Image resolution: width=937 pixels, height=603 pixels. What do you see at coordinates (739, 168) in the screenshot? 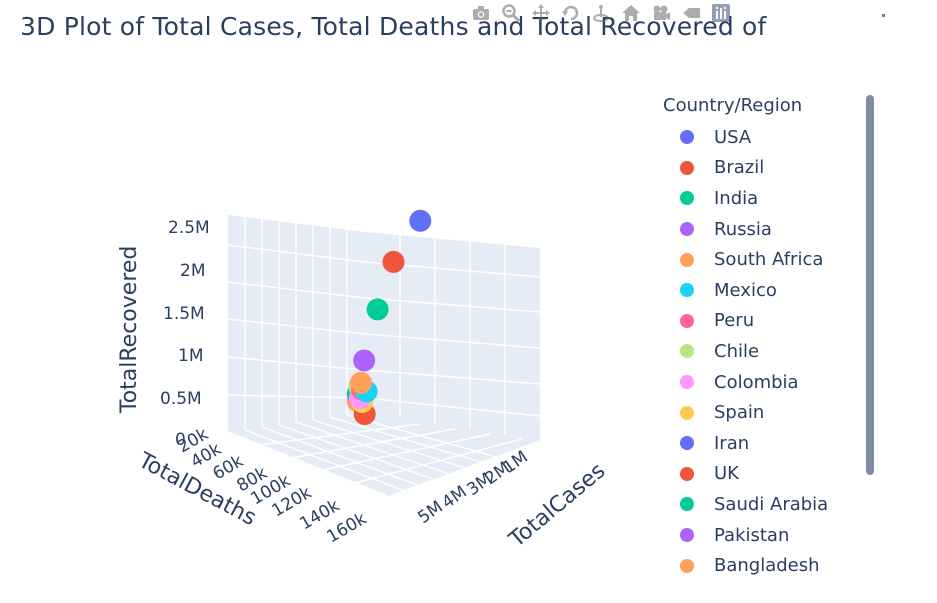
I see `legend-label: Brazil` at bounding box center [739, 168].